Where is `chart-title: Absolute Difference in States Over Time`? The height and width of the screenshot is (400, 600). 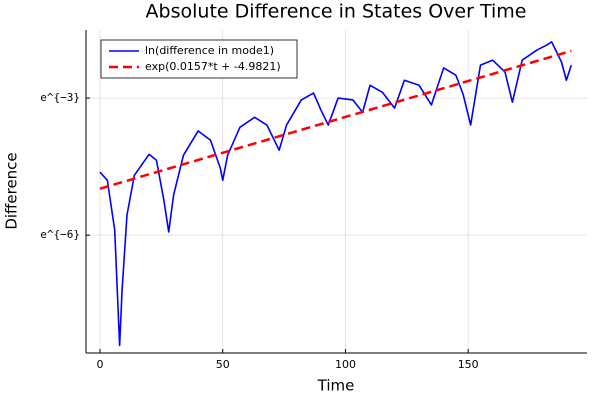 chart-title: Absolute Difference in States Over Time is located at coordinates (336, 12).